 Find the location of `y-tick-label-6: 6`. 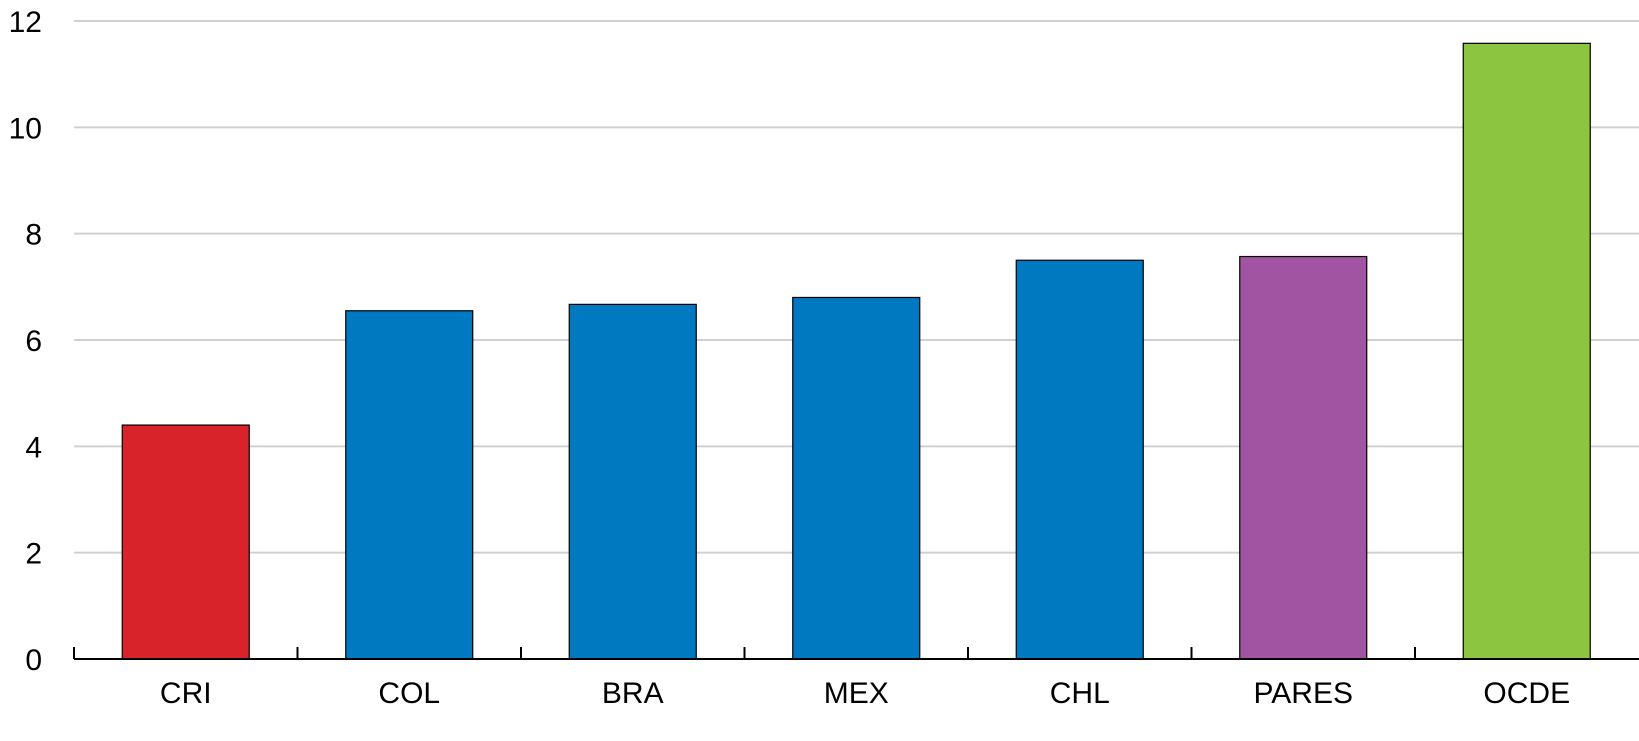

y-tick-label-6: 6 is located at coordinates (33, 341).